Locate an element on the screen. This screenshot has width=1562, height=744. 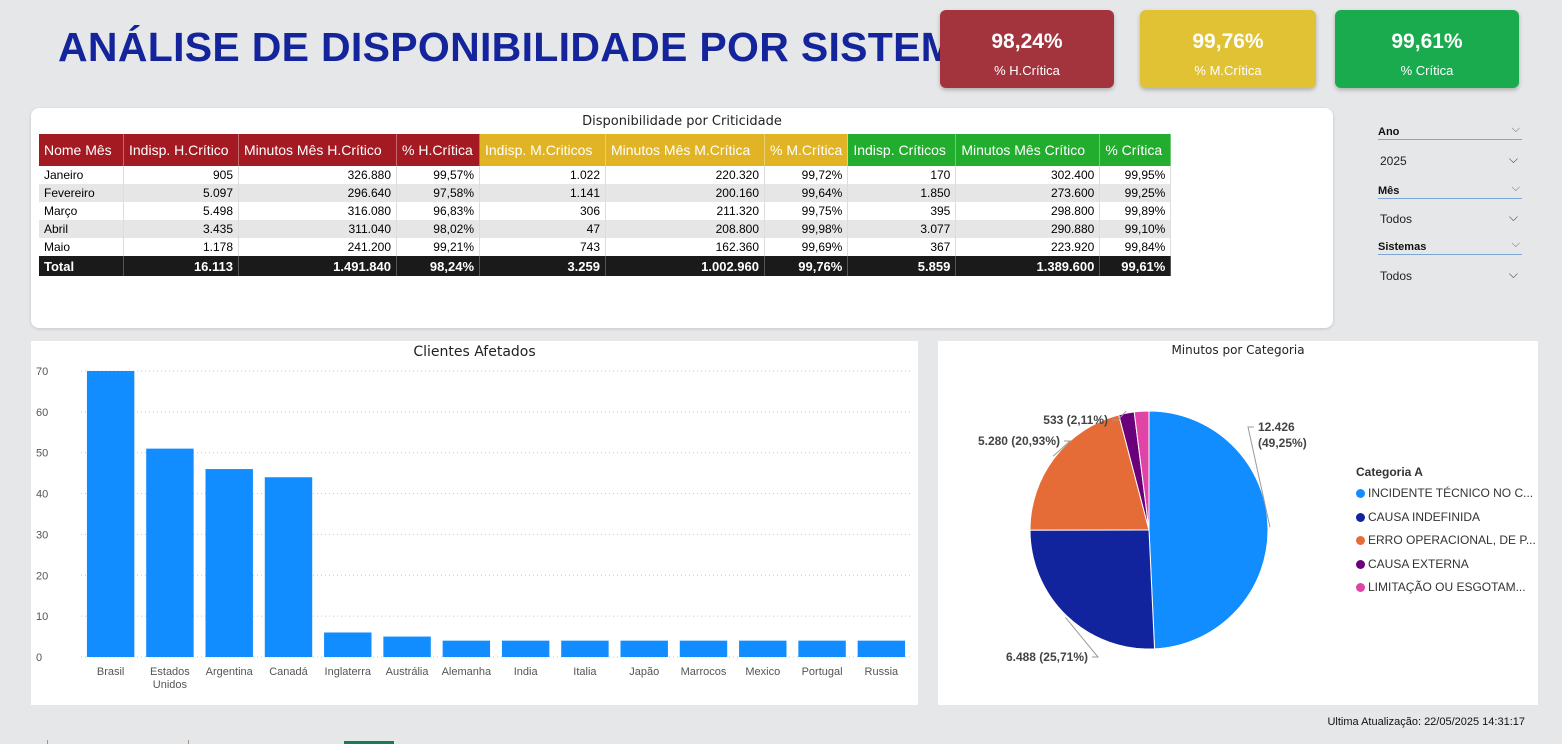
x-tick-label: Inglaterra is located at coordinates (348, 672).